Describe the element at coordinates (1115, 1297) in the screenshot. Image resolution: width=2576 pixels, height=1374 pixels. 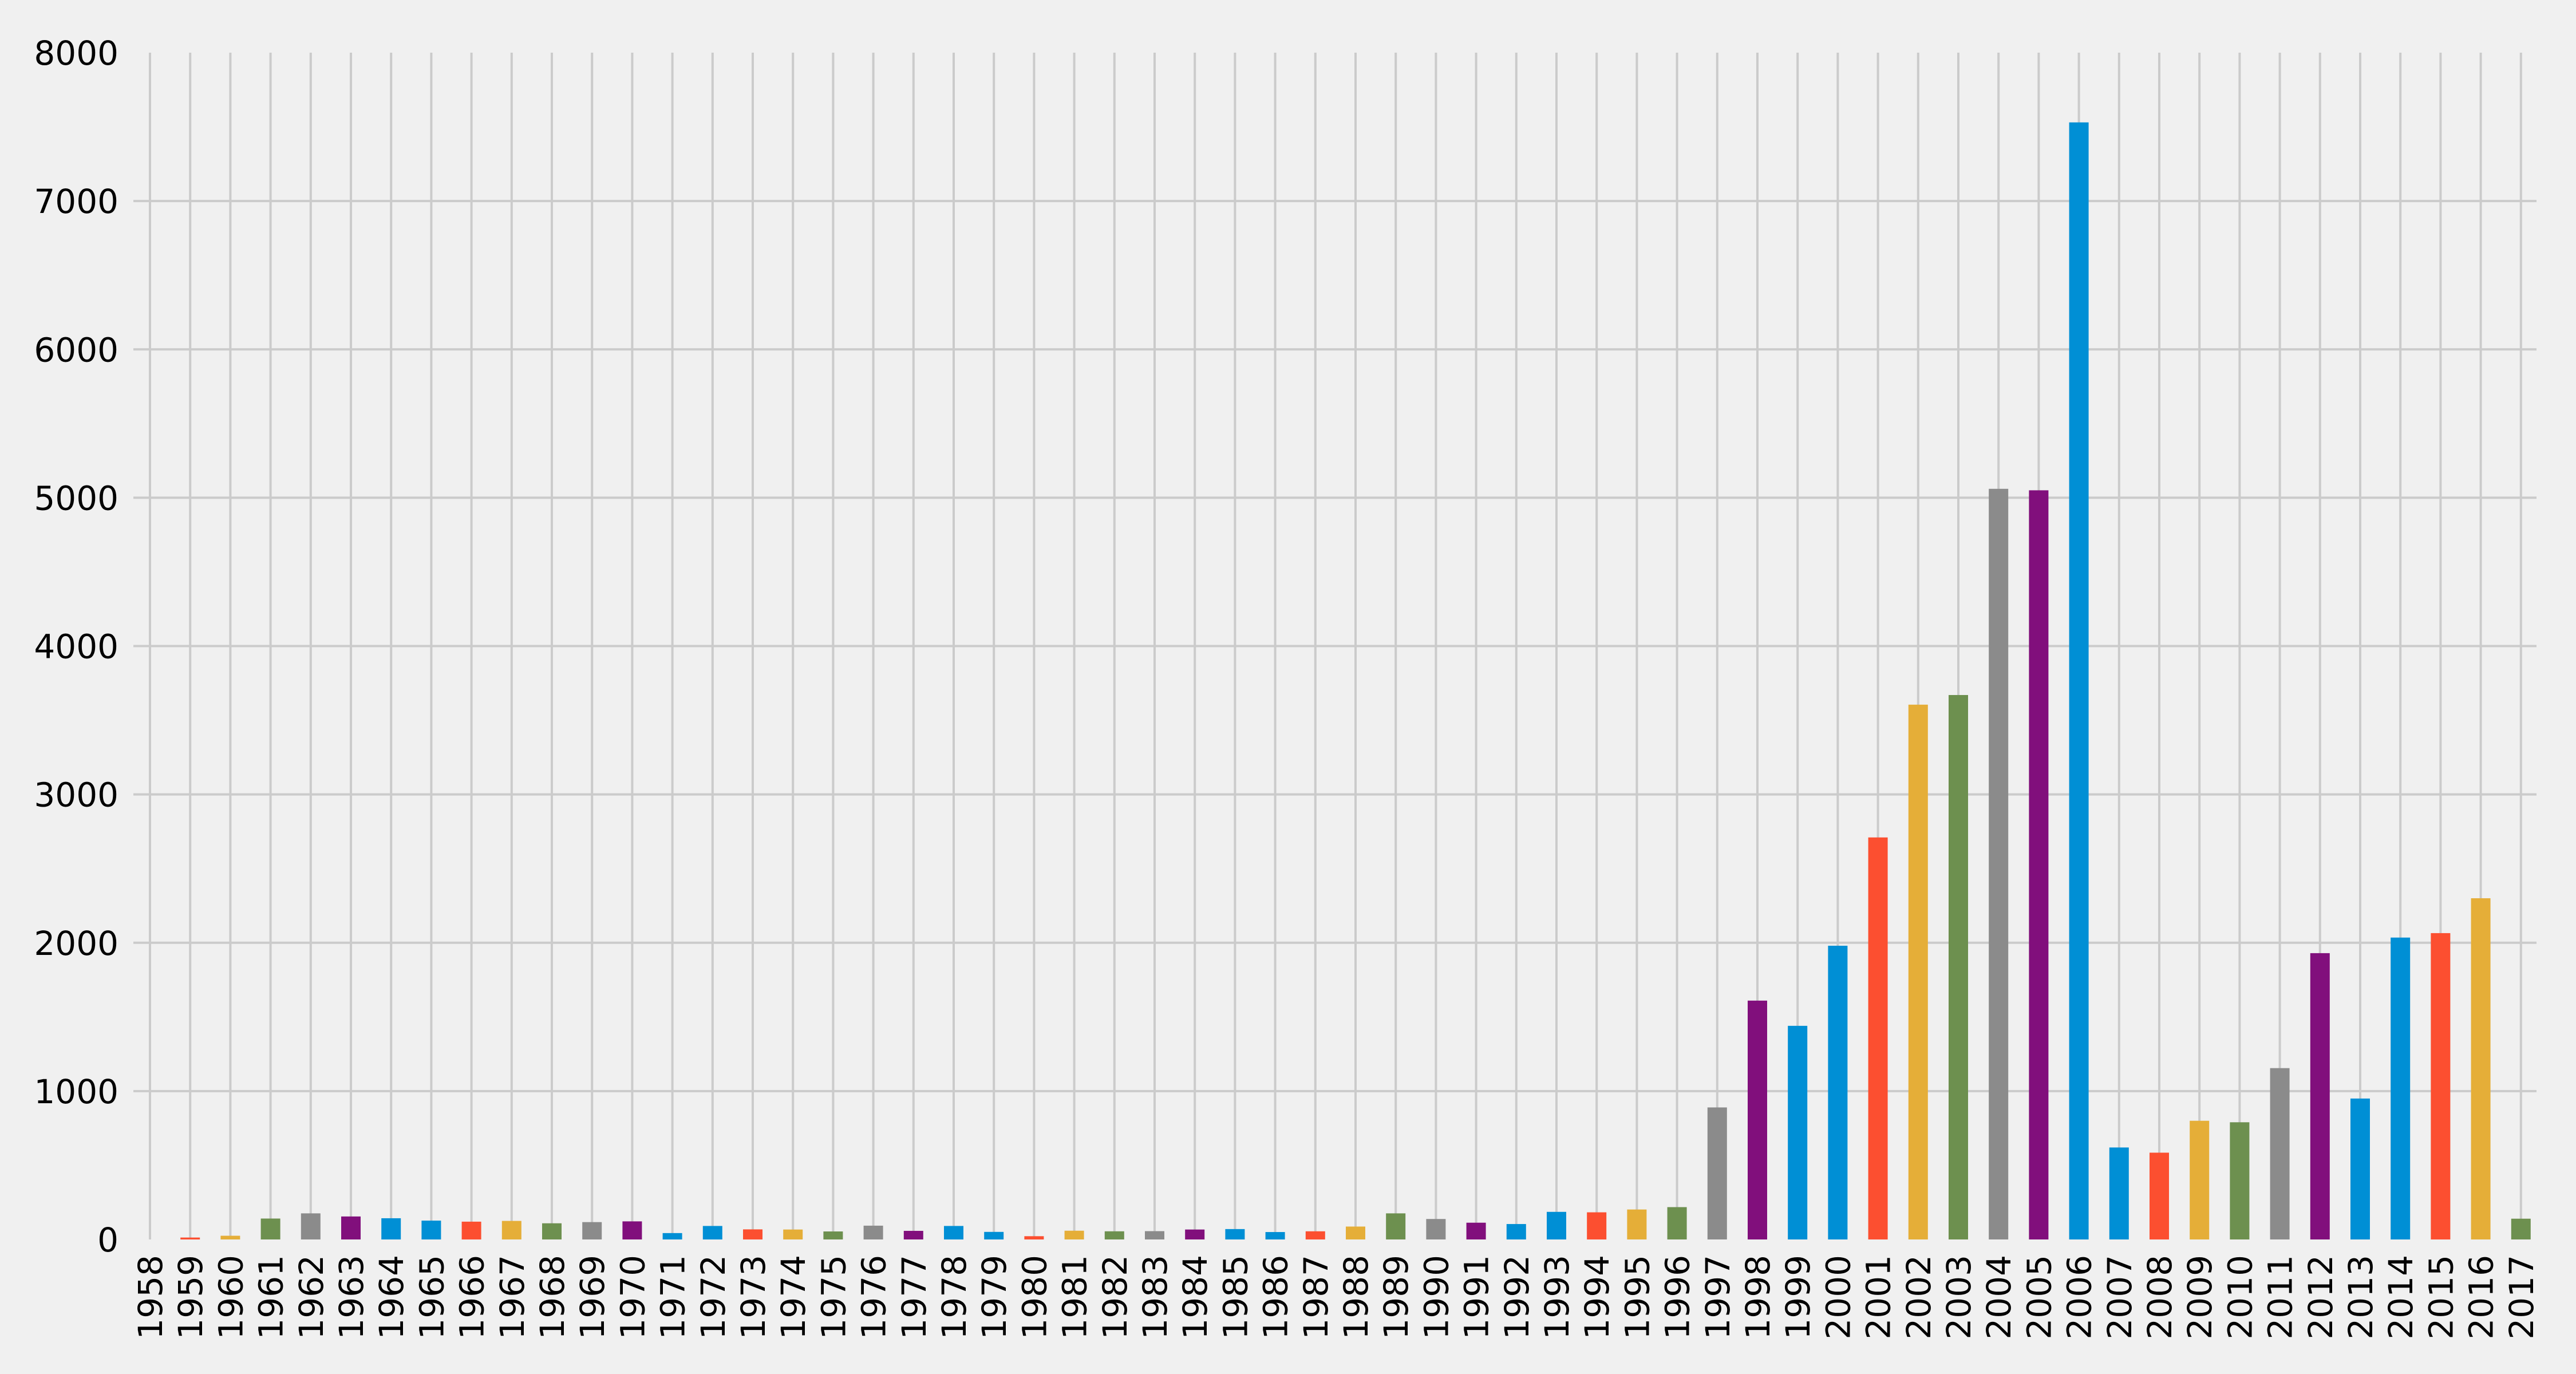
I see `x-tick-label: 1982` at that location.